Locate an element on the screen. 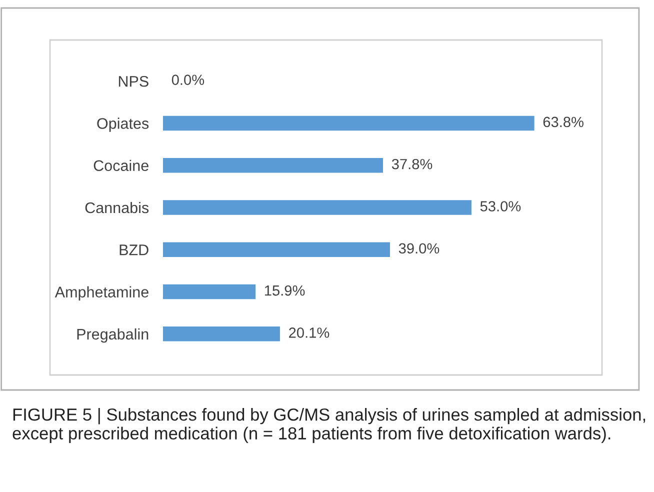 The image size is (654, 492). data-label: 63.8% is located at coordinates (563, 122).